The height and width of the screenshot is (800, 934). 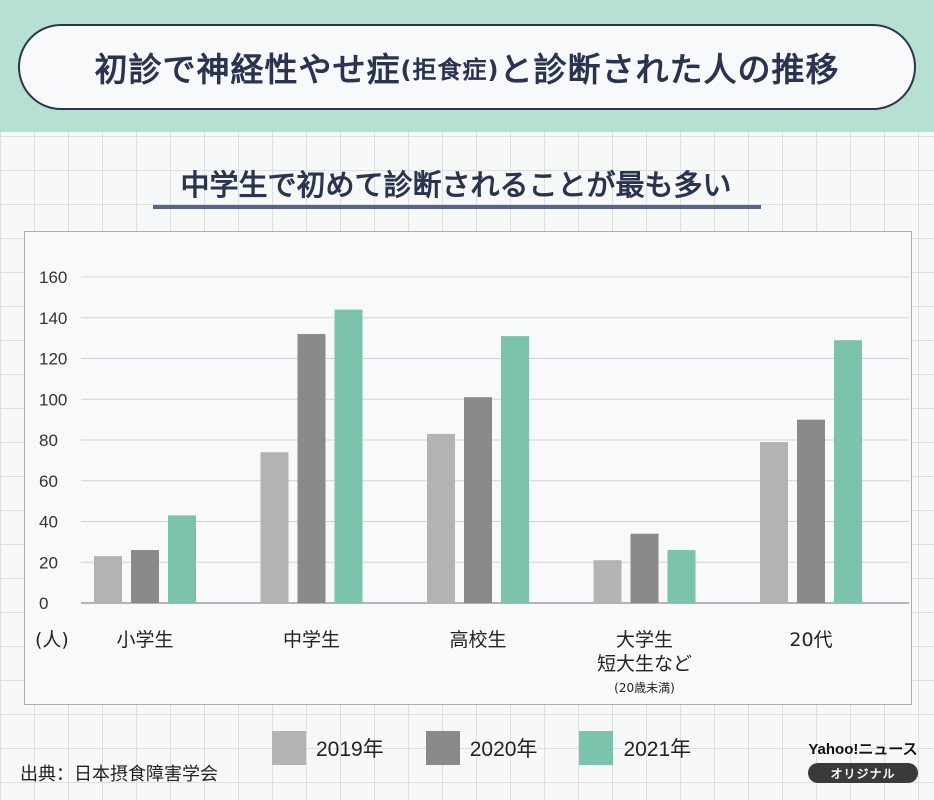 I want to click on y-tick-label: 60, so click(x=48, y=481).